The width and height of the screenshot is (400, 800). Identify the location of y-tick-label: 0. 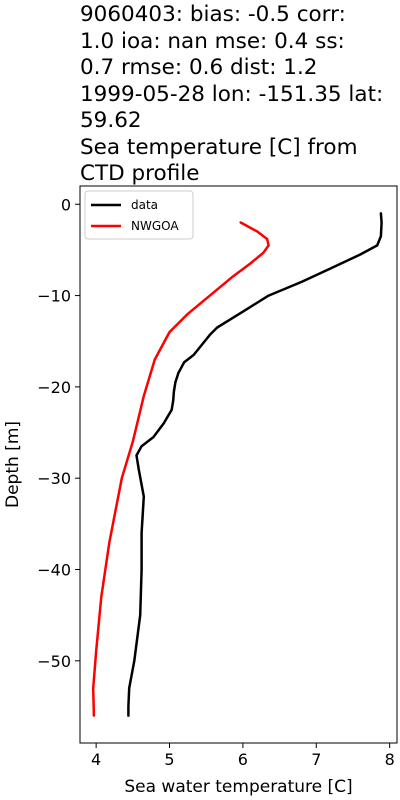
(66, 204).